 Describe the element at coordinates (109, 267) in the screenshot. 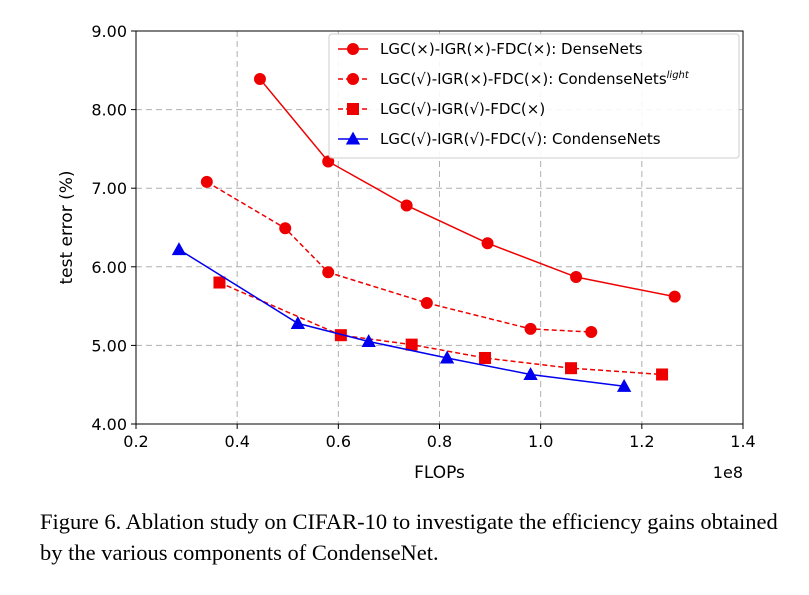

I see `y-tick-label: 6.00` at that location.